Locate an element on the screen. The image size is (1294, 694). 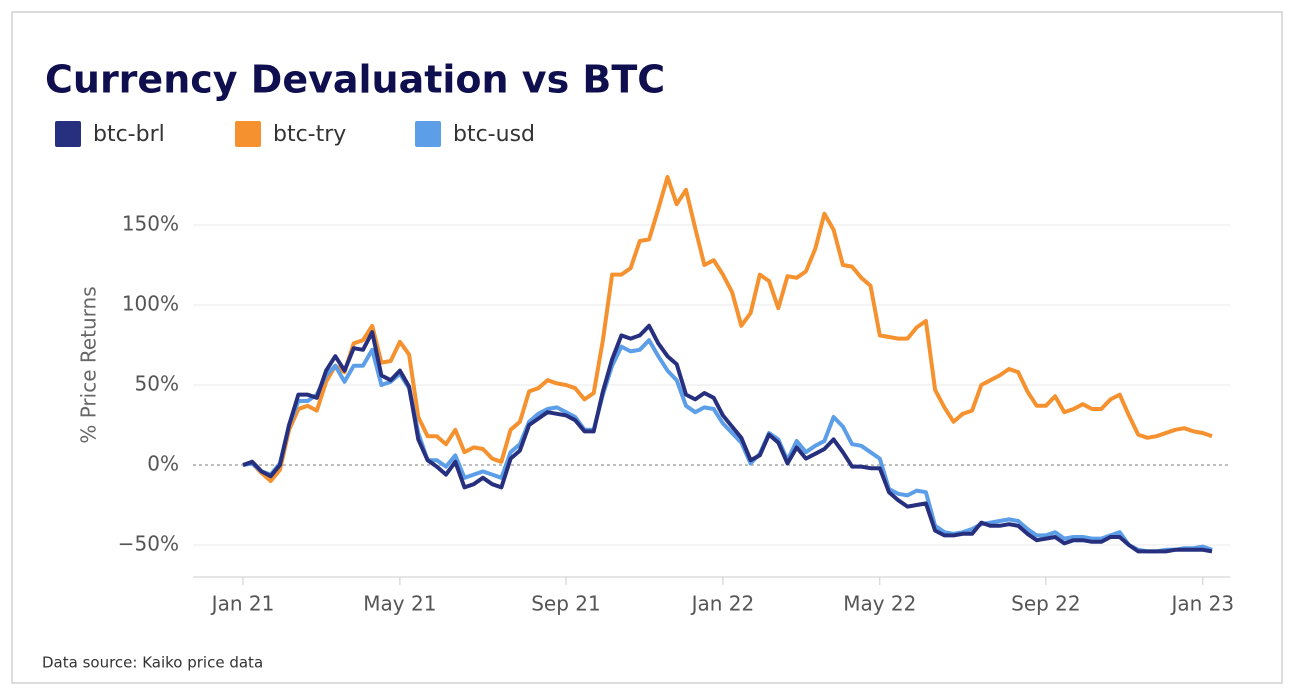
y-tick-label: −50% is located at coordinates (148, 544).